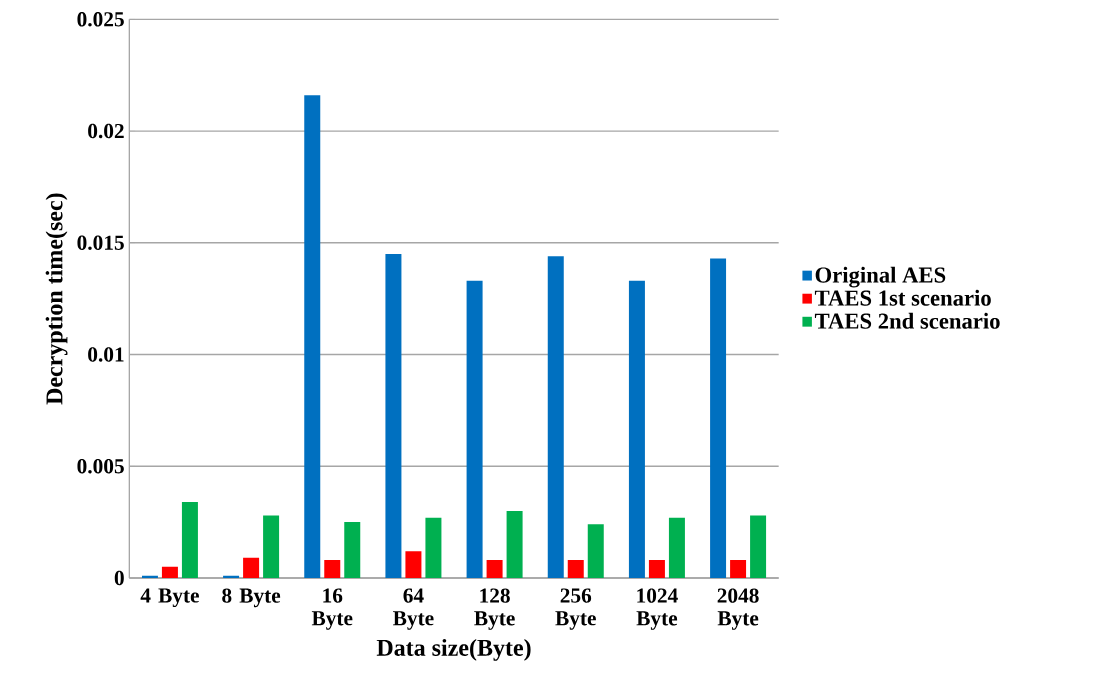 The height and width of the screenshot is (698, 1116). Describe the element at coordinates (100, 19) in the screenshot. I see `y-tick-label: 0.025` at that location.